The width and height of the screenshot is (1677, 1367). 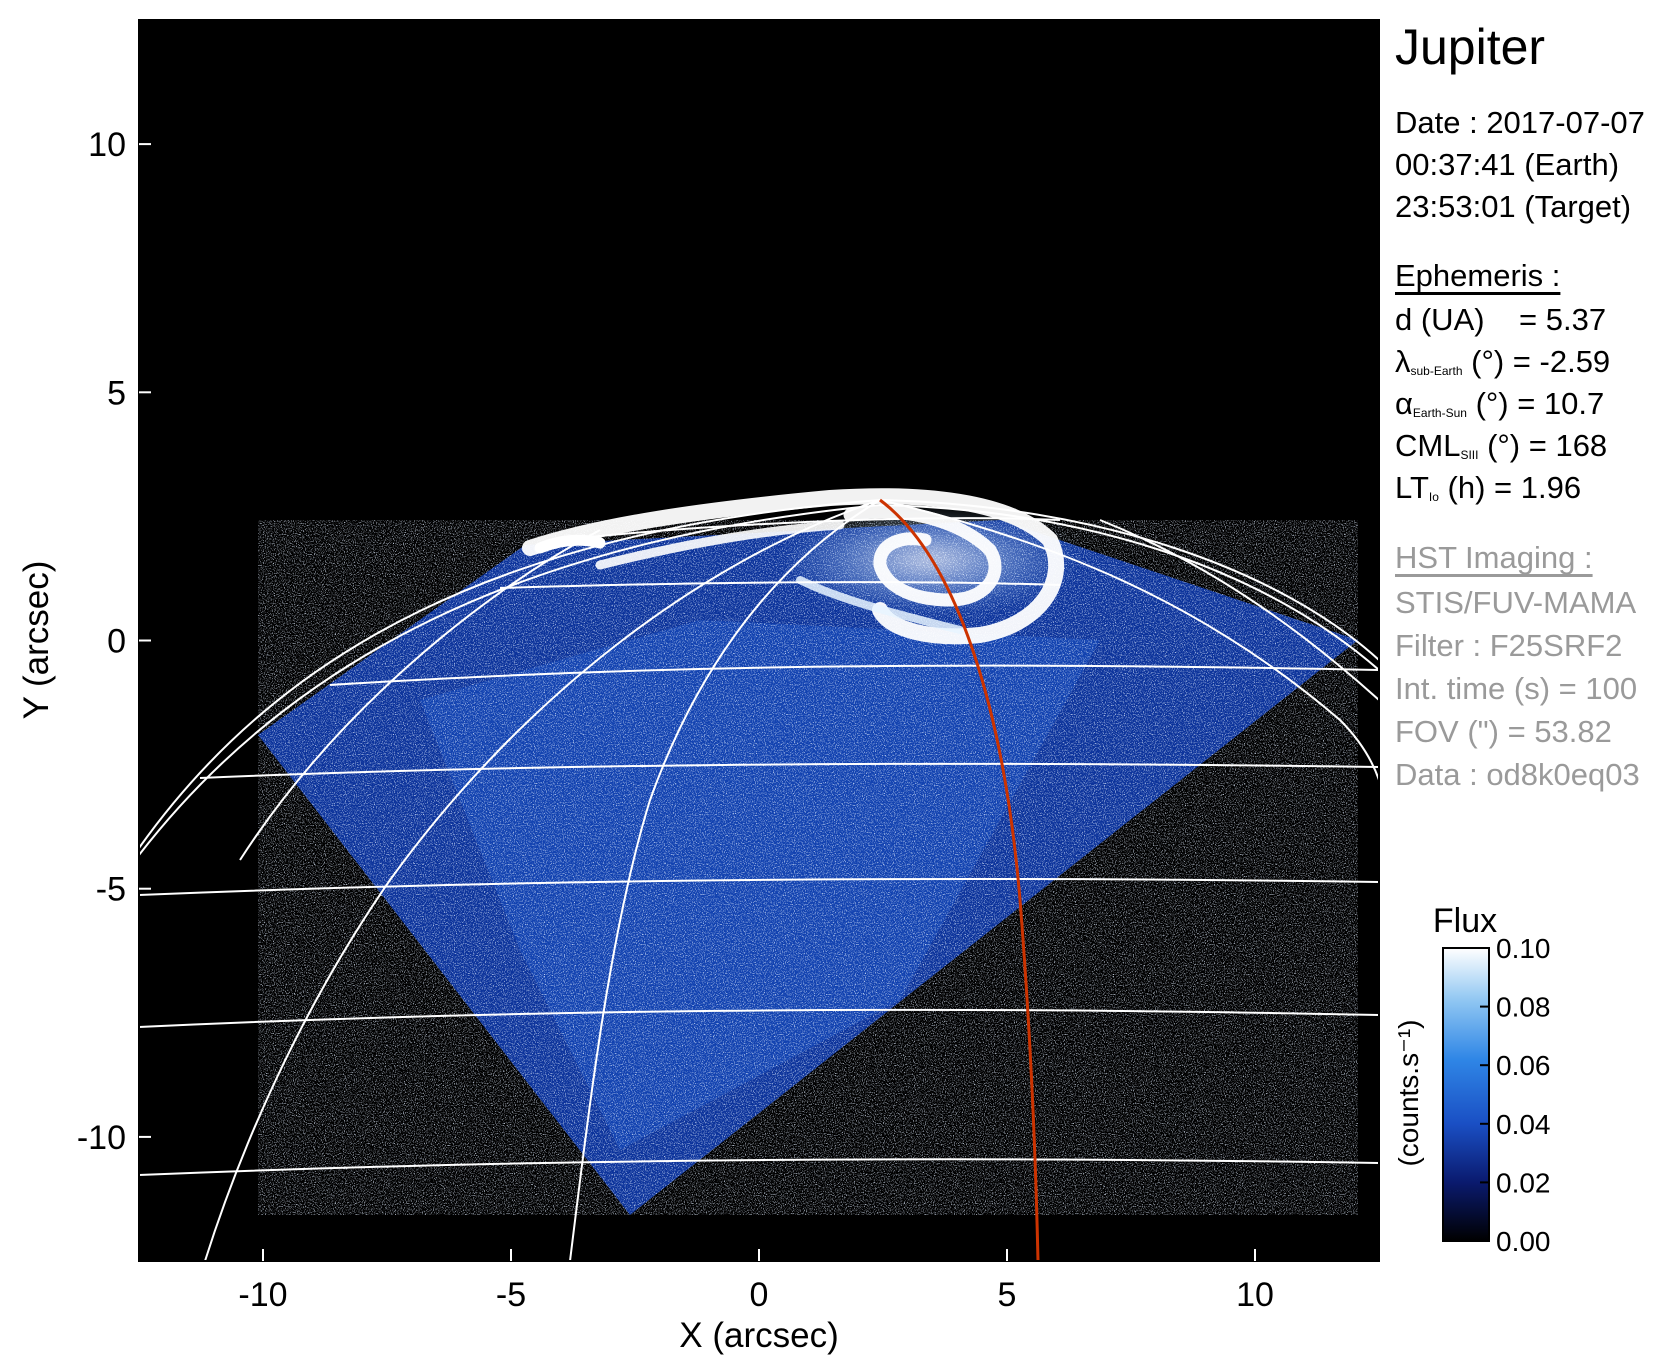 What do you see at coordinates (1513, 206) in the screenshot?
I see `time-target: 23:53:01 (Target)` at bounding box center [1513, 206].